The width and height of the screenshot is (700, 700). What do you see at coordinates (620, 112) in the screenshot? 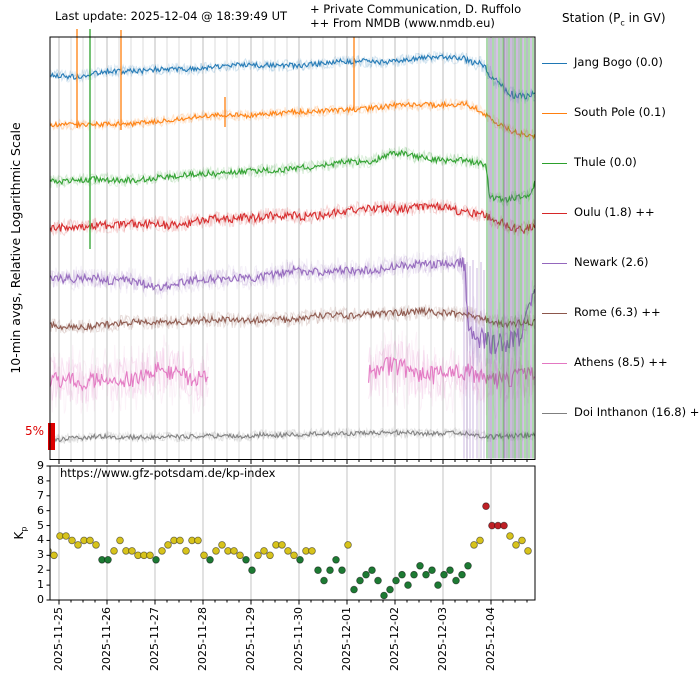
I see `legend-label: South Pole (0.1)` at bounding box center [620, 112].